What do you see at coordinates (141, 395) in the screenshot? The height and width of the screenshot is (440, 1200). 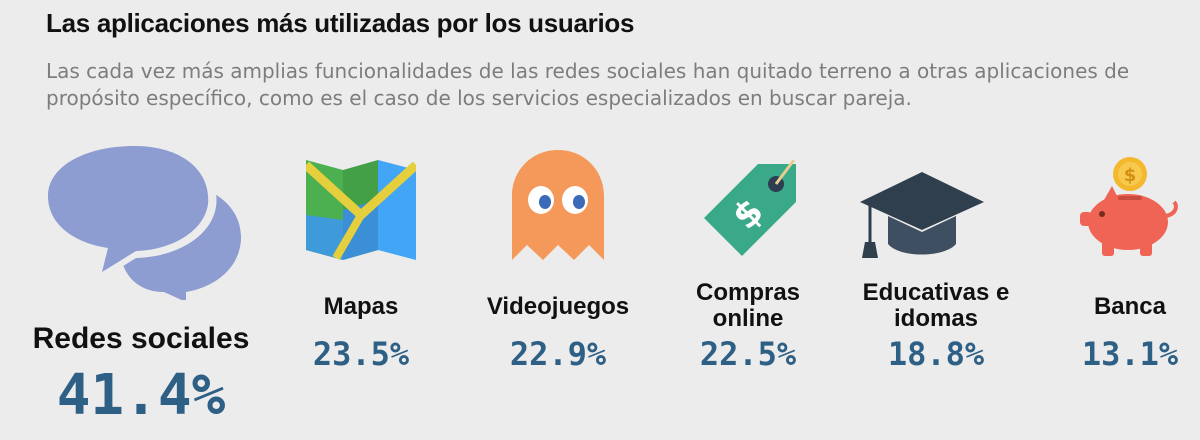 I see `value-label-redes-sociales: 41.4%` at bounding box center [141, 395].